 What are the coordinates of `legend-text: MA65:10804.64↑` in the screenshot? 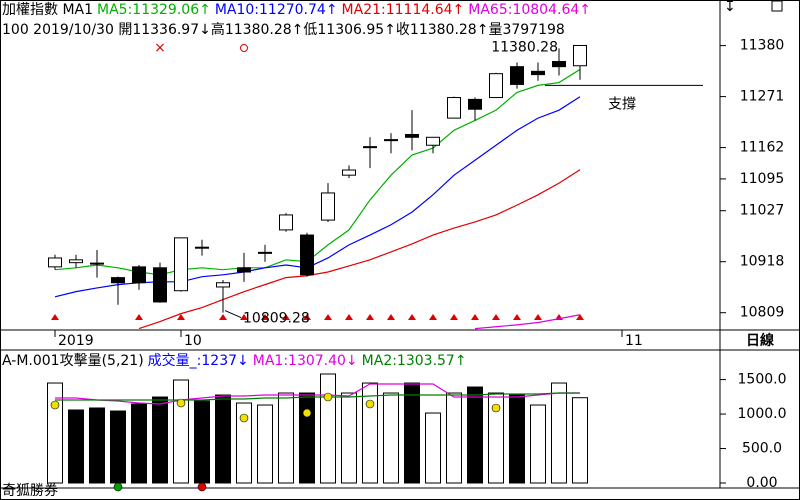 It's located at (529, 10).